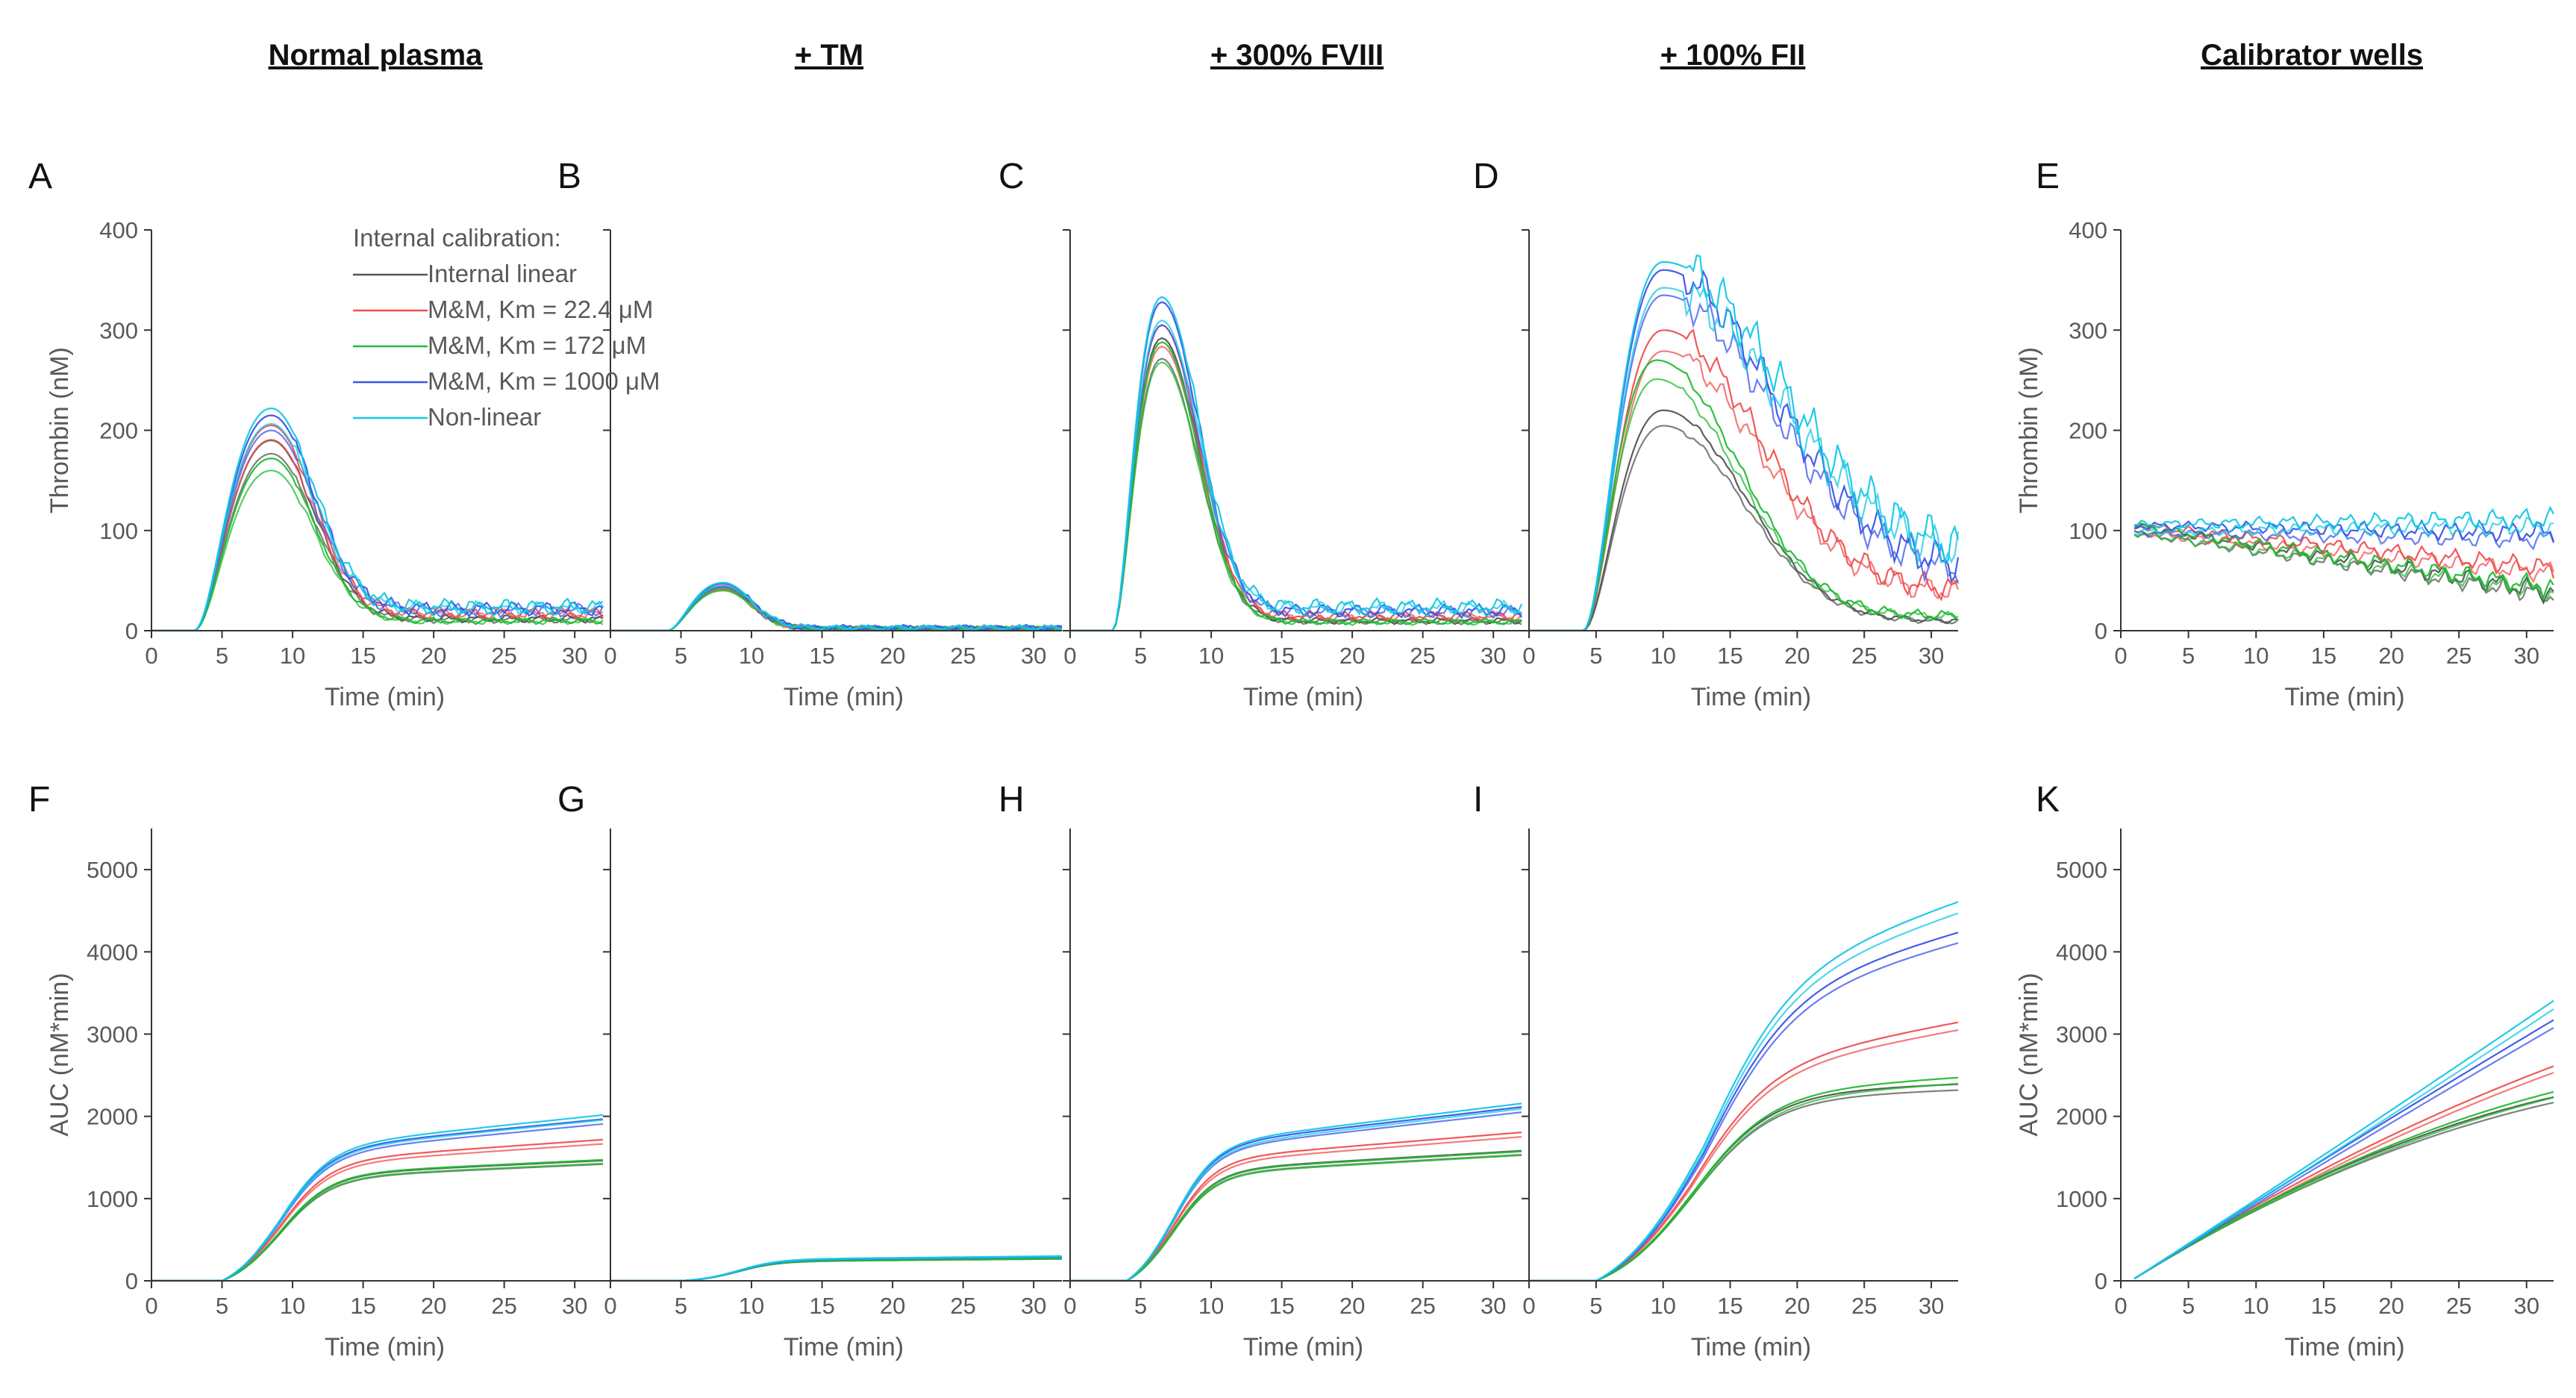 The image size is (2576, 1398). Describe the element at coordinates (540, 309) in the screenshot. I see `legend-entry-label: M&M, Km = 22.4 μM` at that location.